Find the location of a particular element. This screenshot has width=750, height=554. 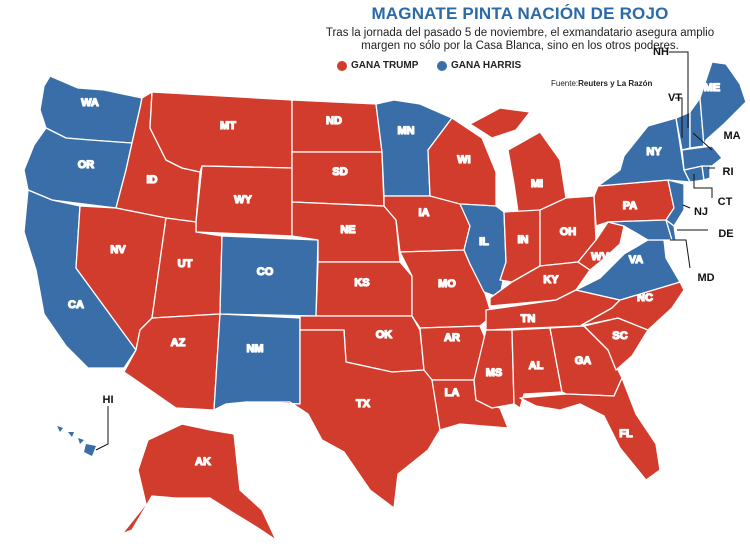

svg-text: CO is located at coordinates (265, 272).